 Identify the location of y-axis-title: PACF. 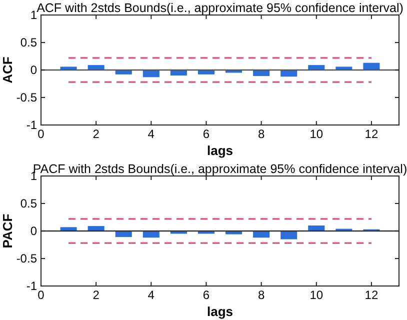
(7, 231).